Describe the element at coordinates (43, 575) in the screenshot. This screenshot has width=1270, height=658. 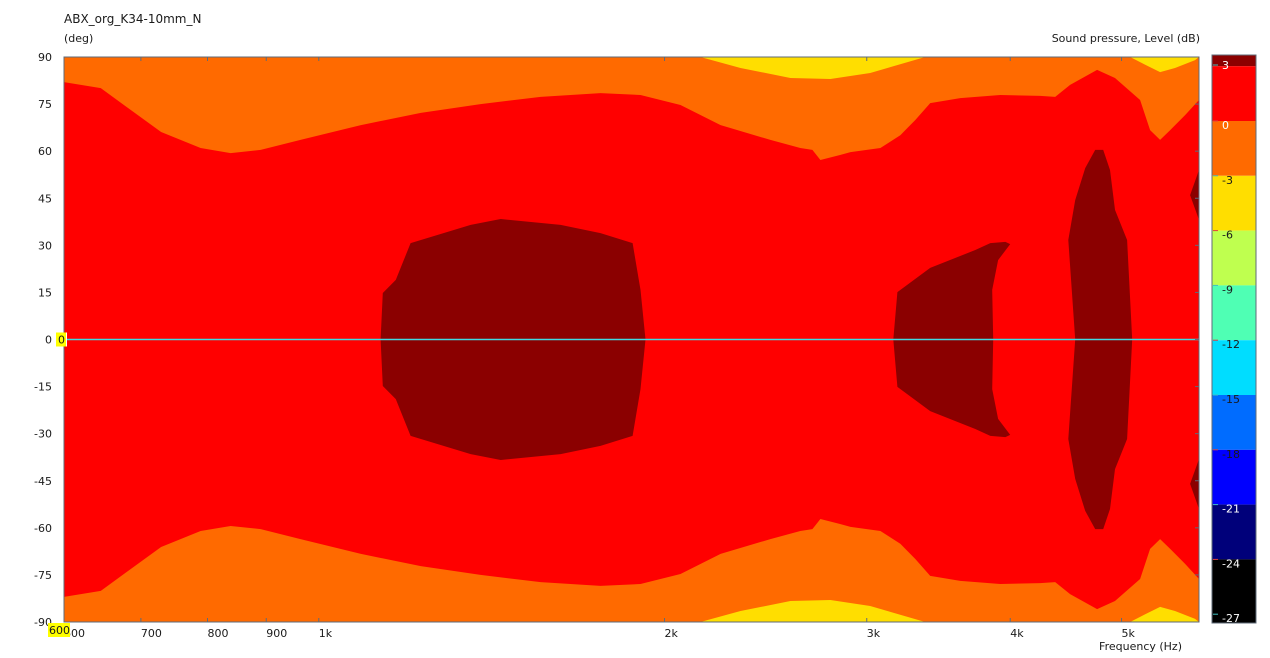
I see `y-tick-label: -75` at that location.